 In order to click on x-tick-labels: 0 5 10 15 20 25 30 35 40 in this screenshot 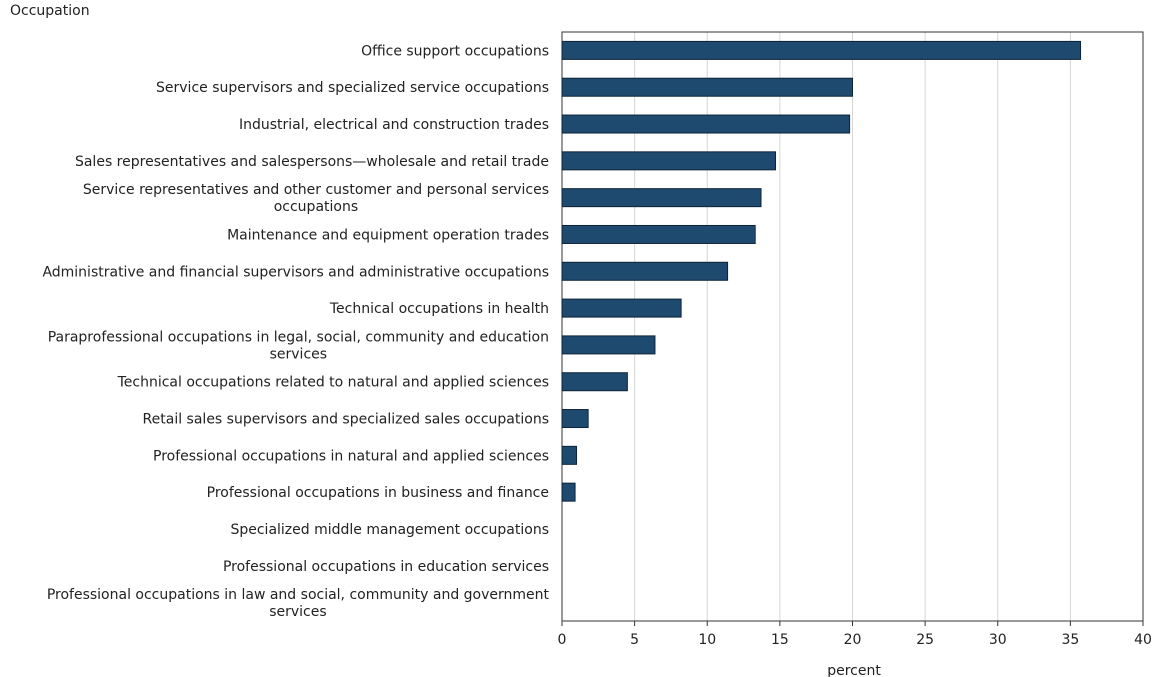, I will do `click(855, 634)`.